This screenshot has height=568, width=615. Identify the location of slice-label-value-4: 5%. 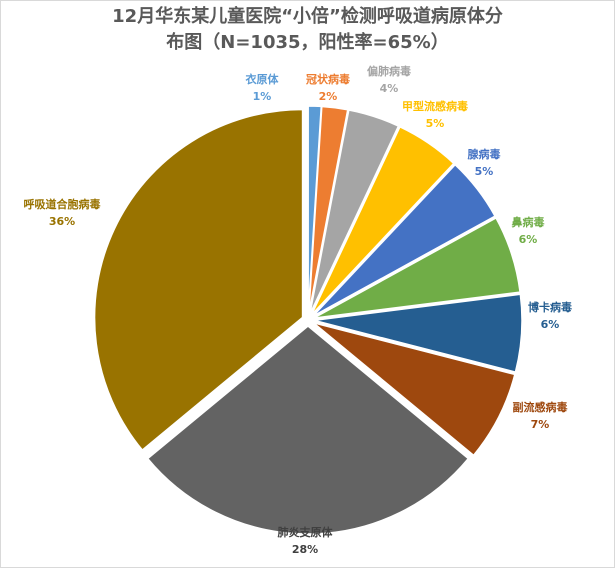
(435, 123).